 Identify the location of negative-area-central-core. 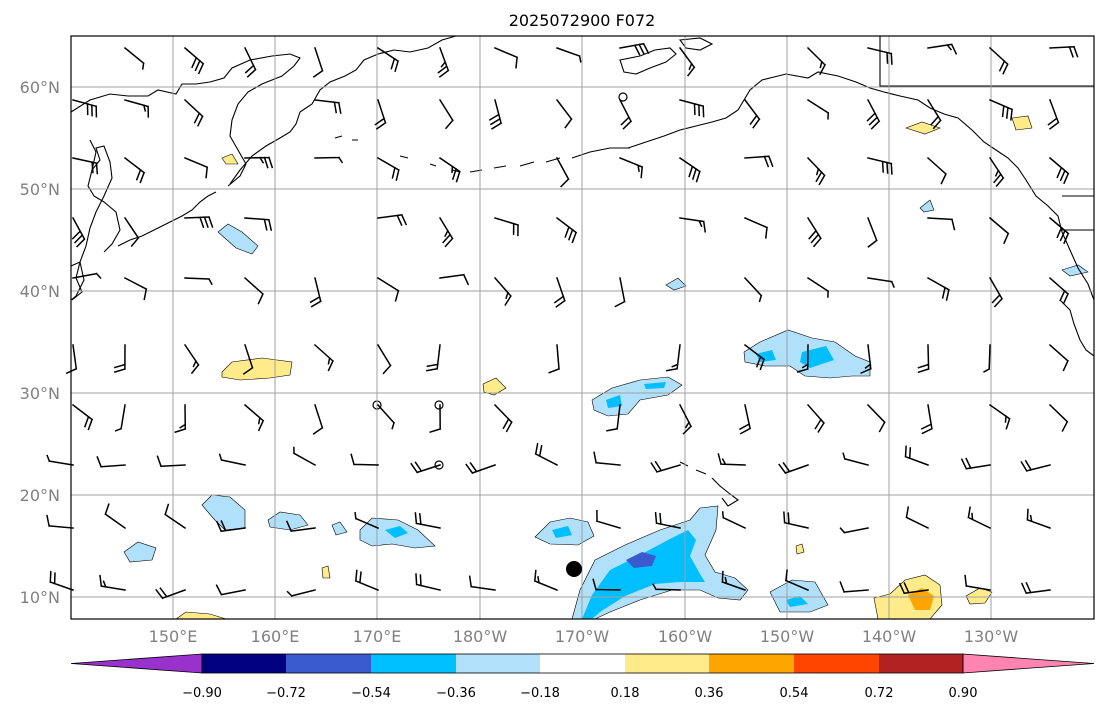
(641, 560).